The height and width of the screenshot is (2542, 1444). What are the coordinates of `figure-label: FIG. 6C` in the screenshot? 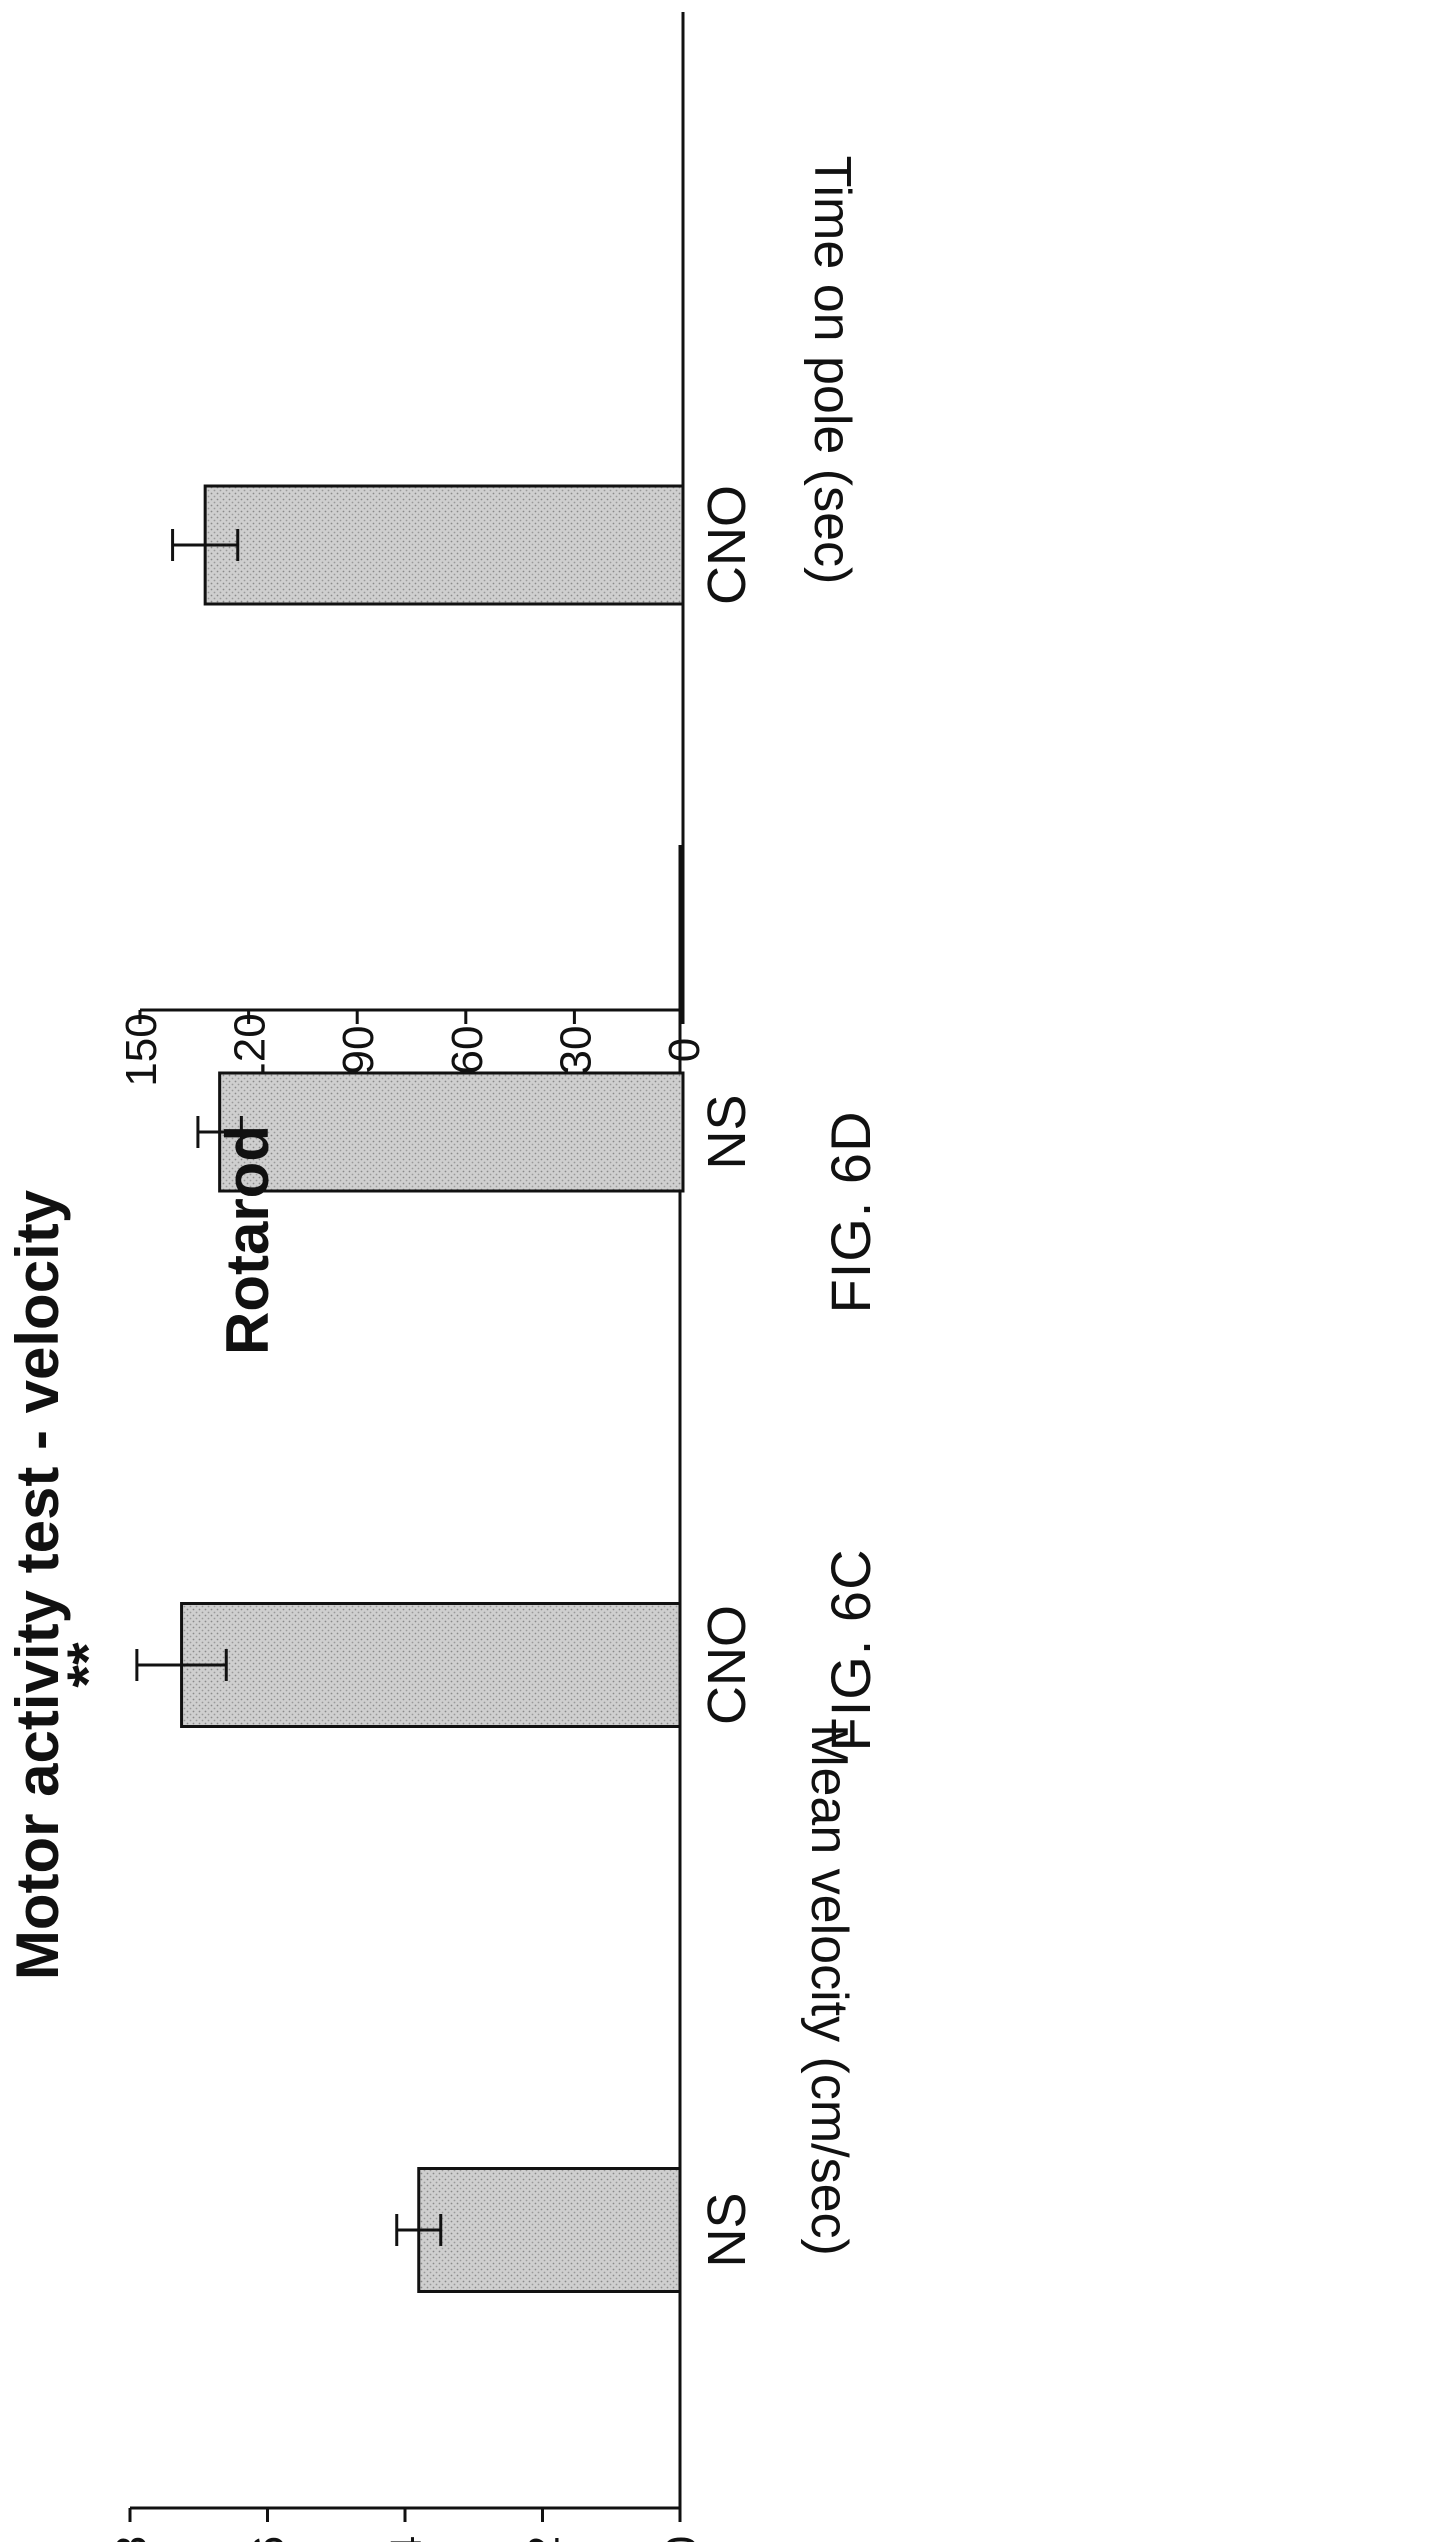 It's located at (850, 1649).